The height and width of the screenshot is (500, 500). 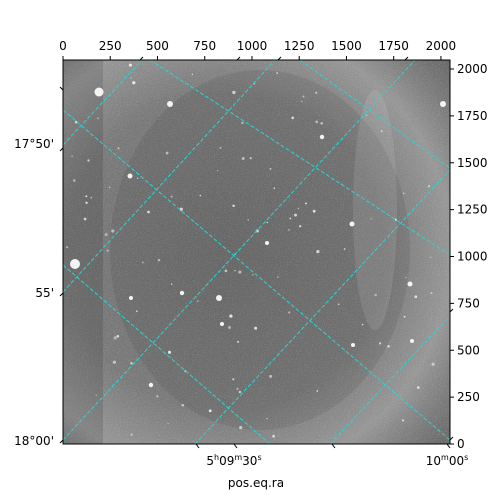 I want to click on top-pixel-axis: 0 250 500 750 1000 1250 1500 1750 2000, so click(x=257, y=49).